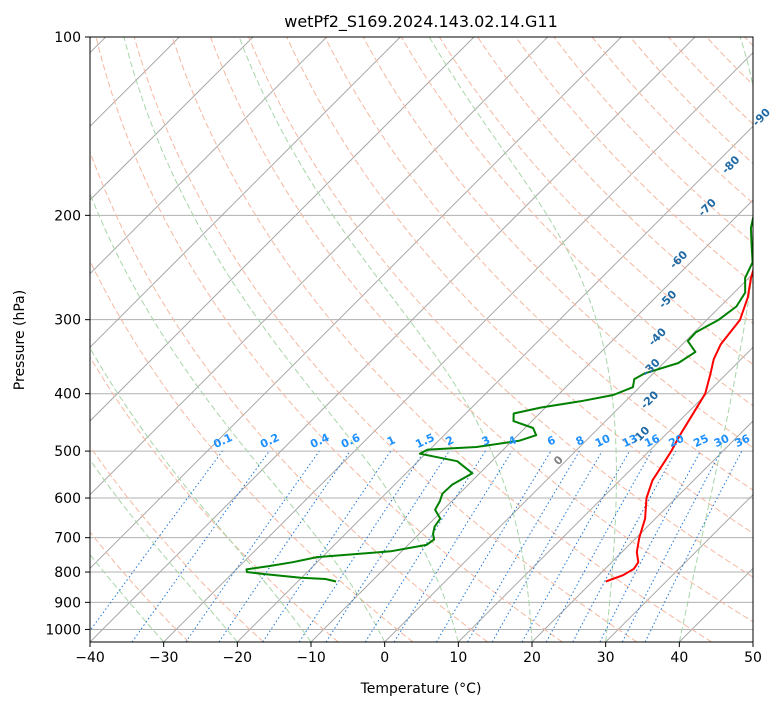 The width and height of the screenshot is (775, 708). Describe the element at coordinates (67, 216) in the screenshot. I see `y-tick-label: 200` at that location.